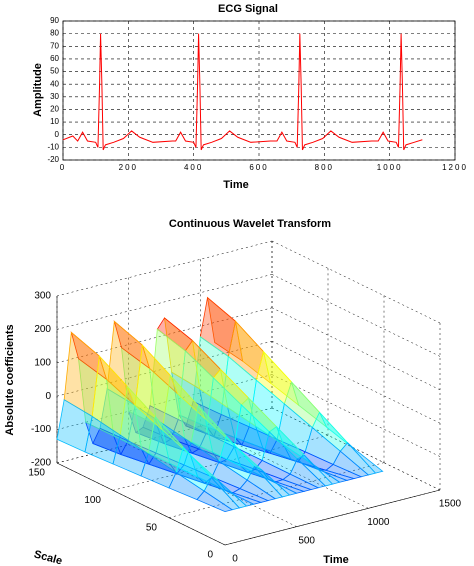 The width and height of the screenshot is (474, 566). Describe the element at coordinates (450, 504) in the screenshot. I see `x-tick-label: 1500` at that location.